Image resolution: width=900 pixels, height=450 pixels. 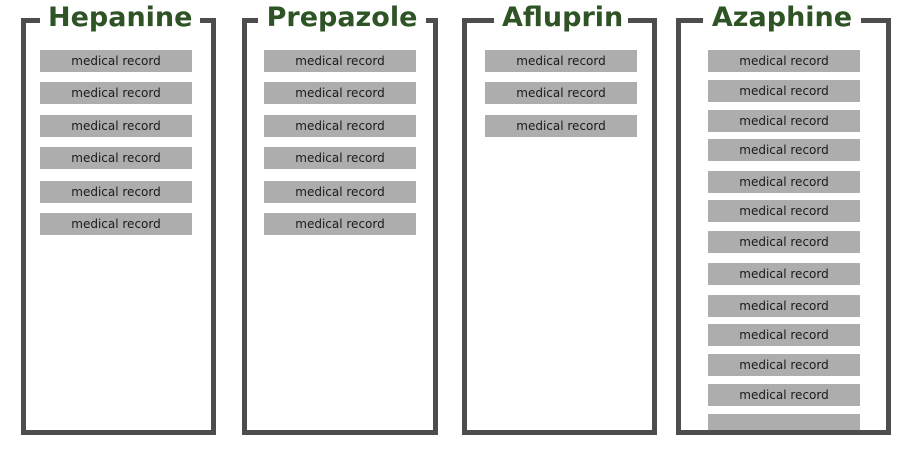 I want to click on column-title-azaphine: Azaphine, so click(x=782, y=18).